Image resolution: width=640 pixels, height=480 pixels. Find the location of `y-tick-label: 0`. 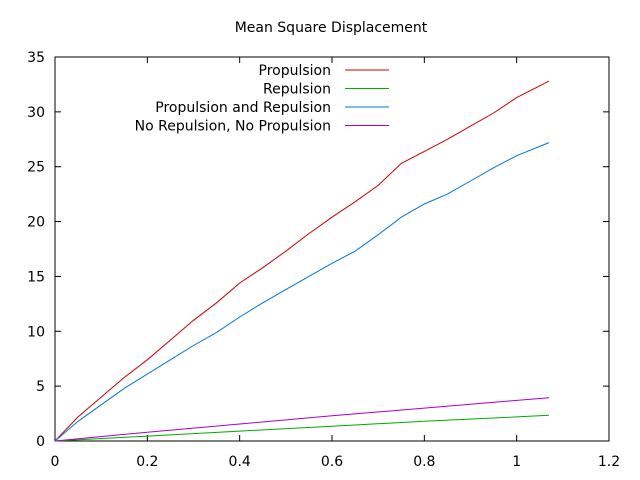

y-tick-label: 0 is located at coordinates (40, 442).